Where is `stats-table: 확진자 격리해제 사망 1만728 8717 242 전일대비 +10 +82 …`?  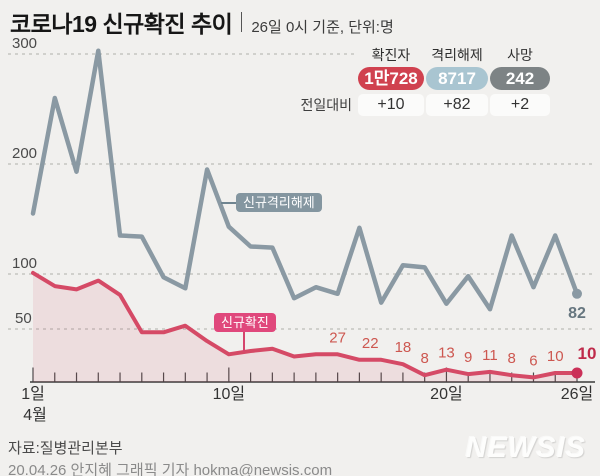
stats-table: 확진자 격리해제 사망 1만728 8717 242 전일대비 +10 +82 … is located at coordinates (423, 81).